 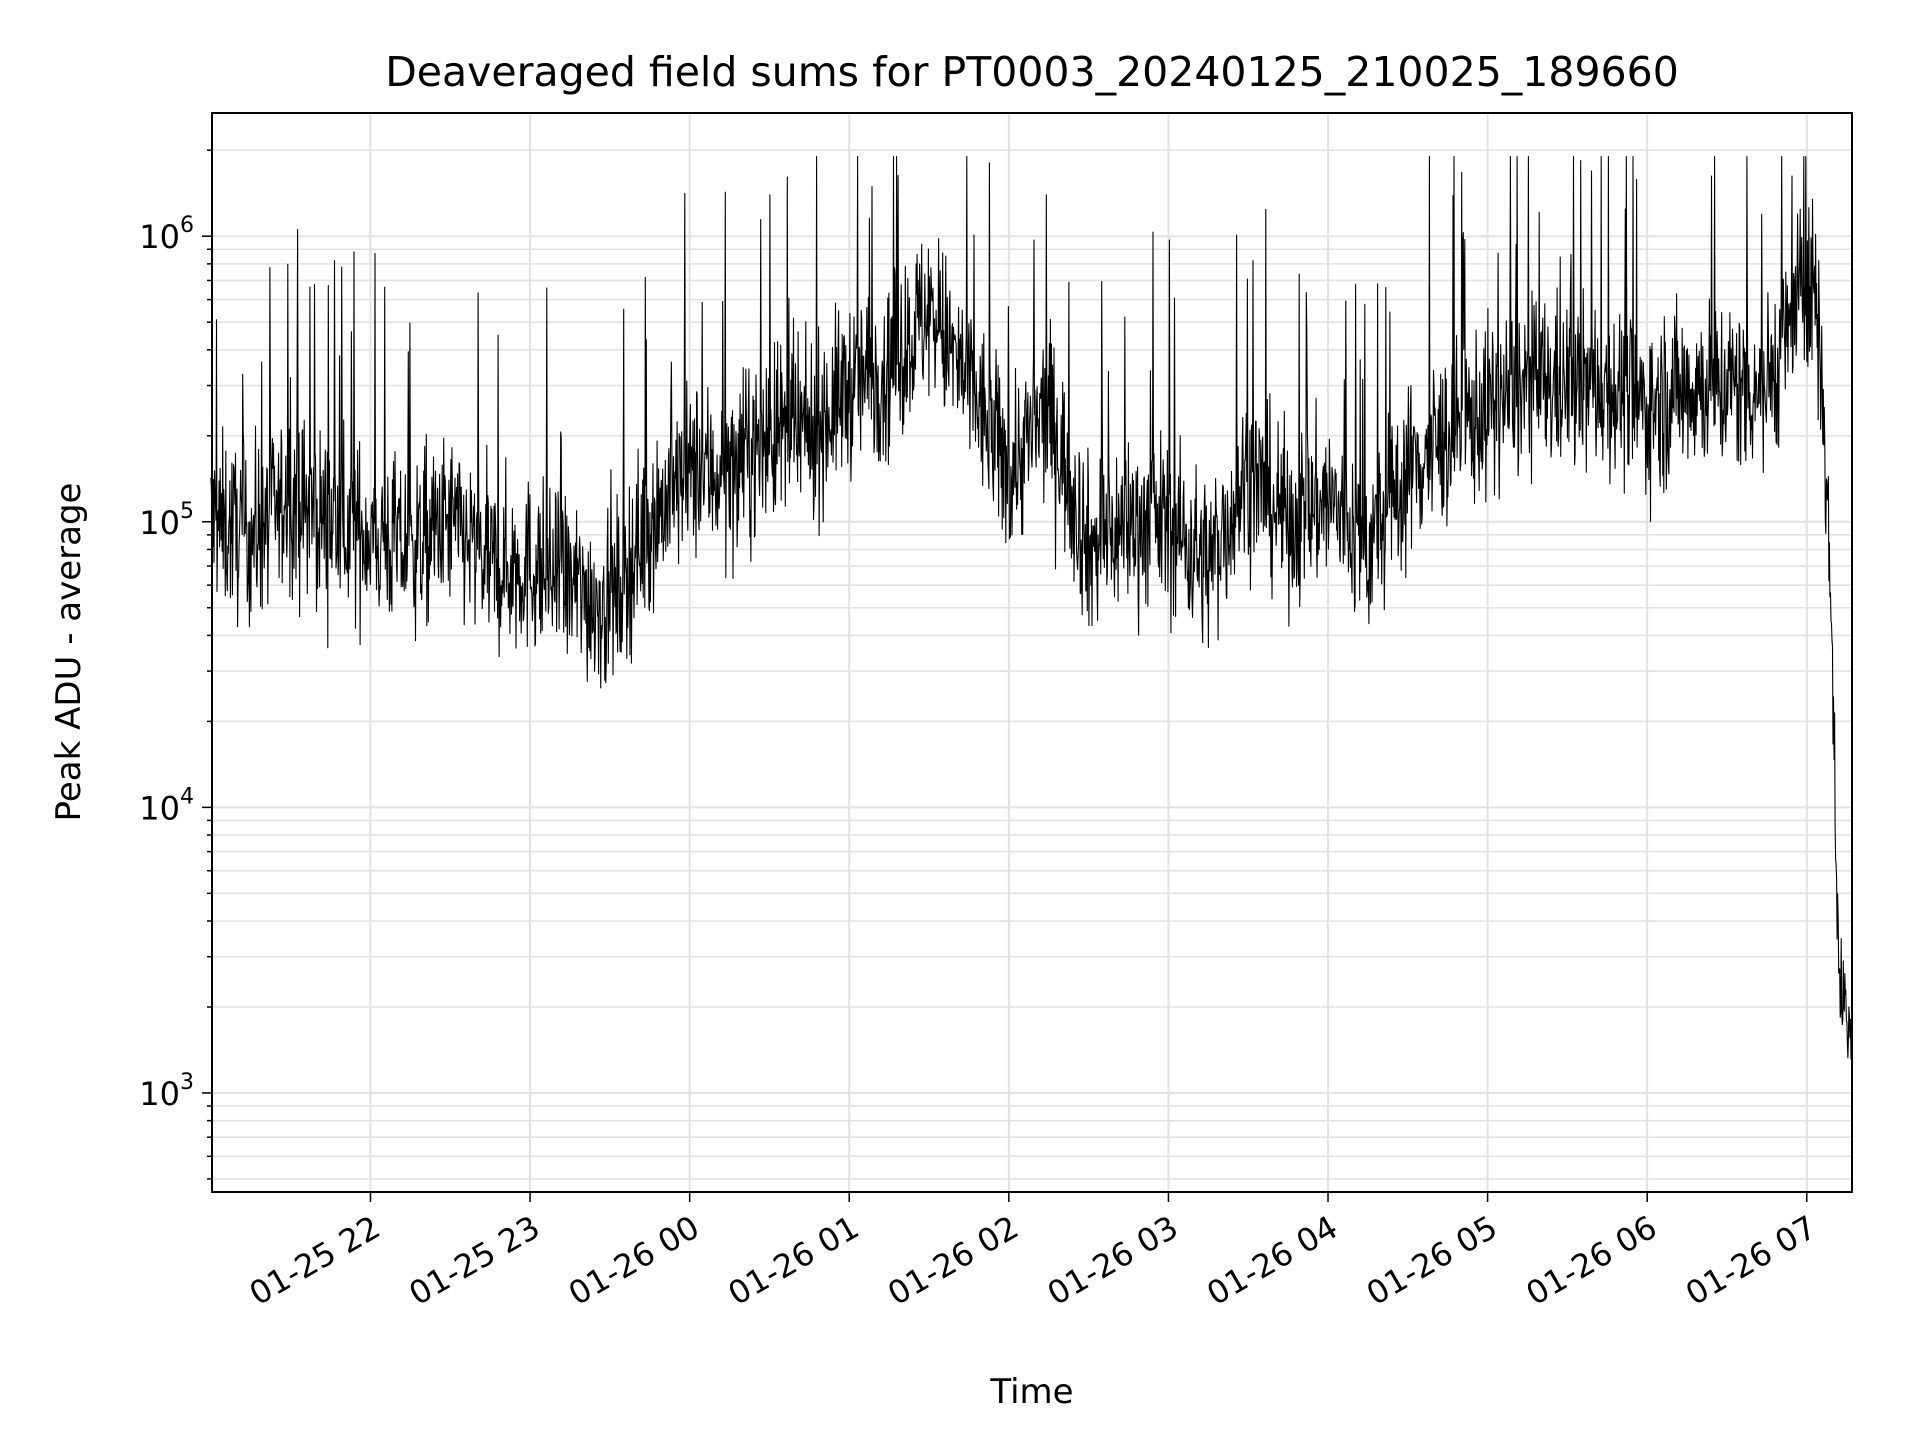 I want to click on x-tick-label: 01-26 05, so click(x=1432, y=1260).